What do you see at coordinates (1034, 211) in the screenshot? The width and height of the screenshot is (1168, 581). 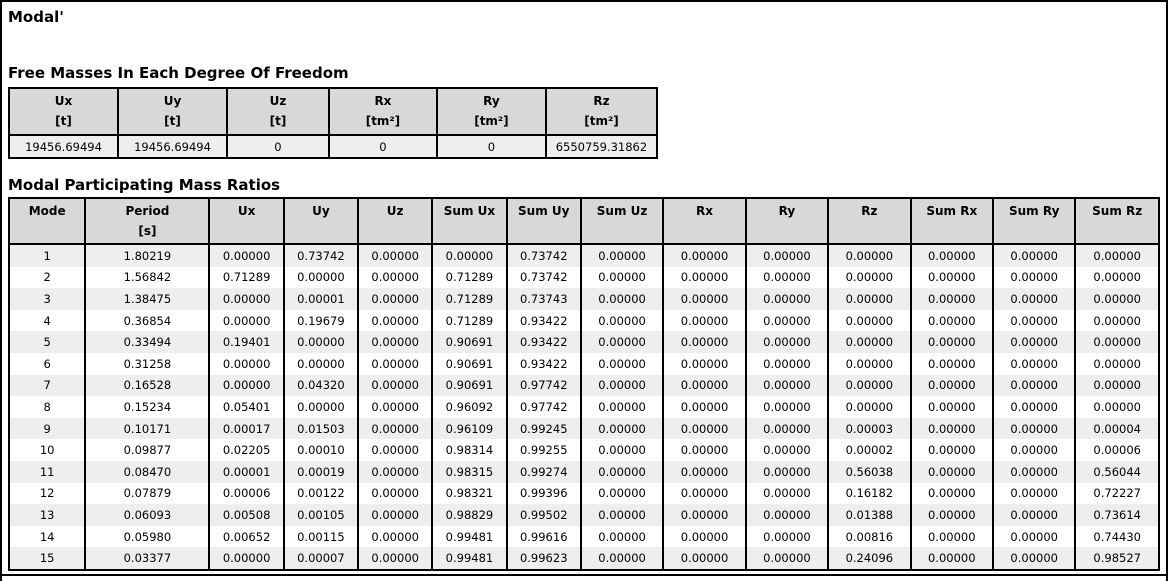 I see `column-name: Sum Ry` at bounding box center [1034, 211].